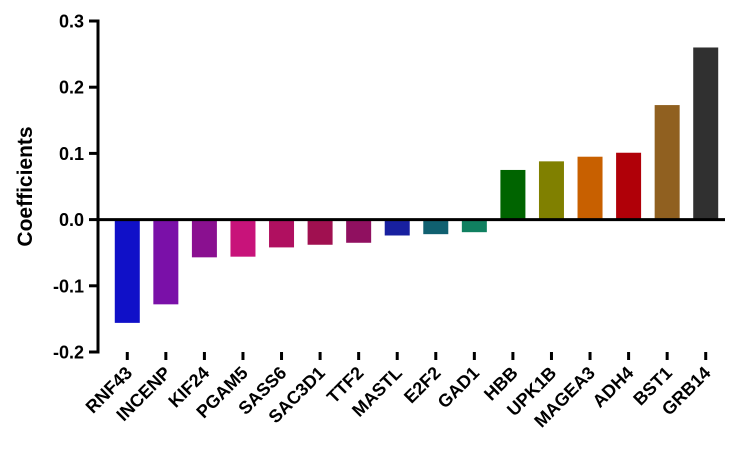 The height and width of the screenshot is (468, 732). Describe the element at coordinates (71, 220) in the screenshot. I see `y-tick-label: 0.0` at that location.